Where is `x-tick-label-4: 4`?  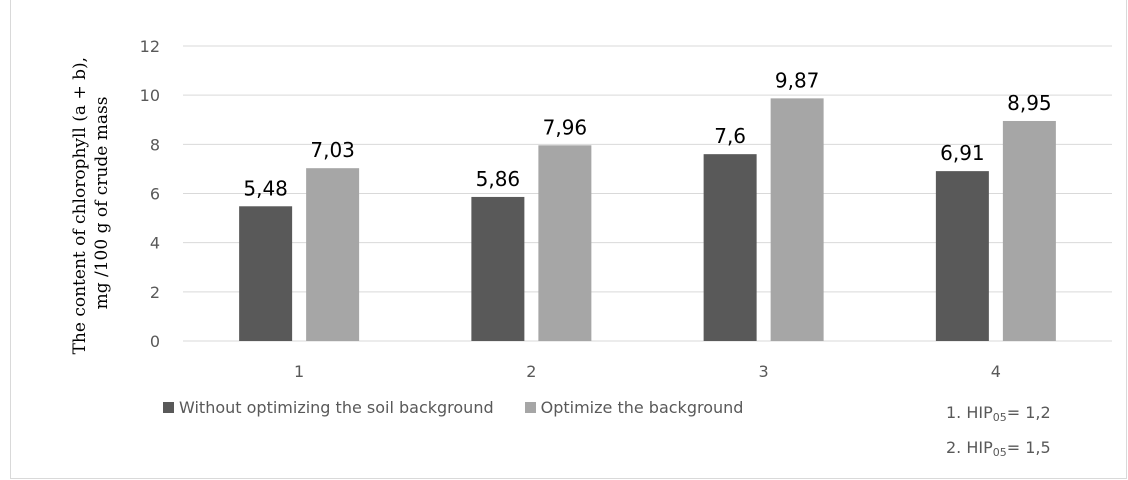
x-tick-label-4: 4 is located at coordinates (996, 371).